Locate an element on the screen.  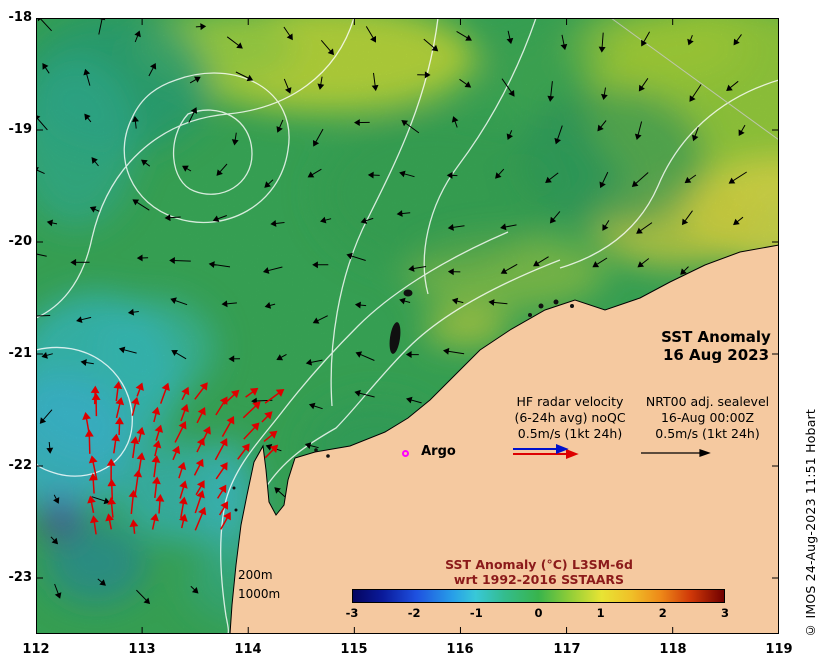
x-tick-label: 118 is located at coordinates (673, 649).